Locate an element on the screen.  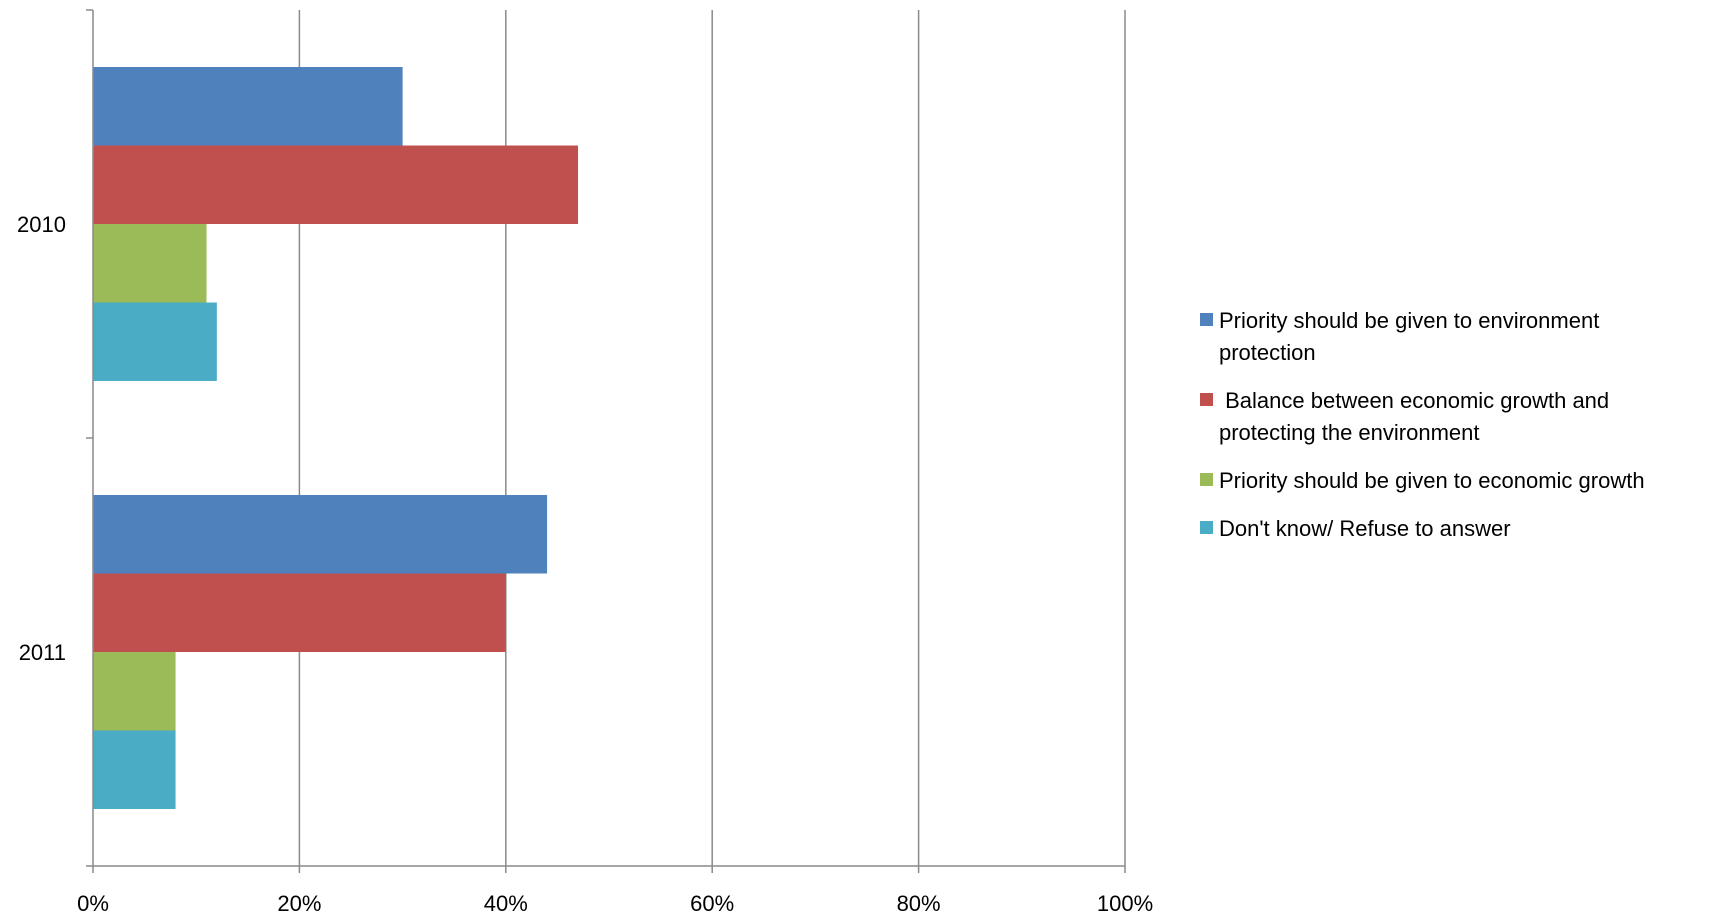
x-tick-label: 100% is located at coordinates (1125, 901).